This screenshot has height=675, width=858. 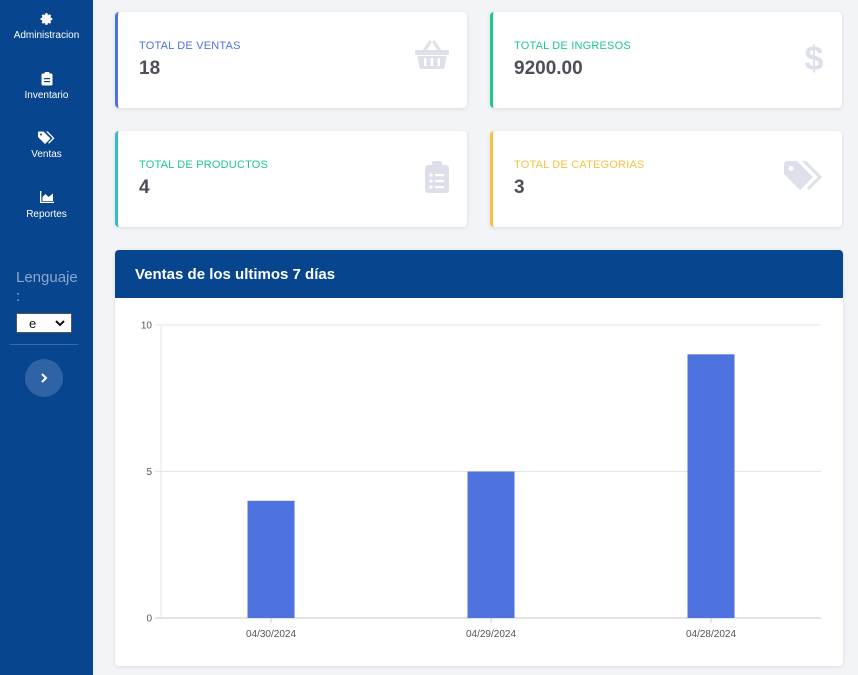 What do you see at coordinates (291, 179) in the screenshot?
I see `stat-card-productos: TOTAL DE PRODUCTOS 4` at bounding box center [291, 179].